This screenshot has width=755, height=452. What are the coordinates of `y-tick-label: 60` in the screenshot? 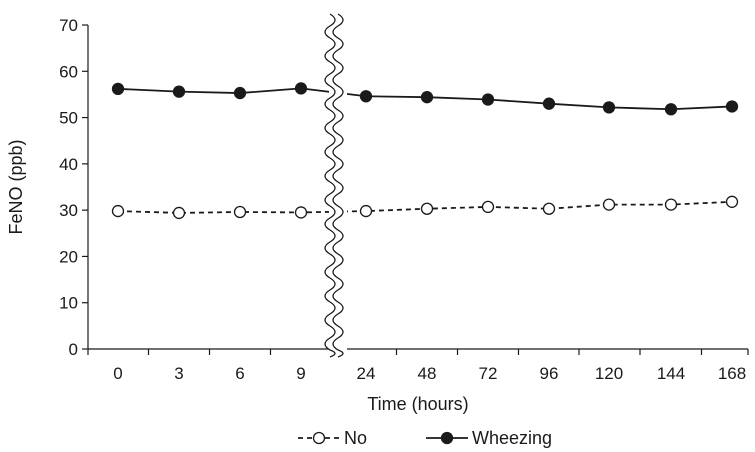 It's located at (68, 71).